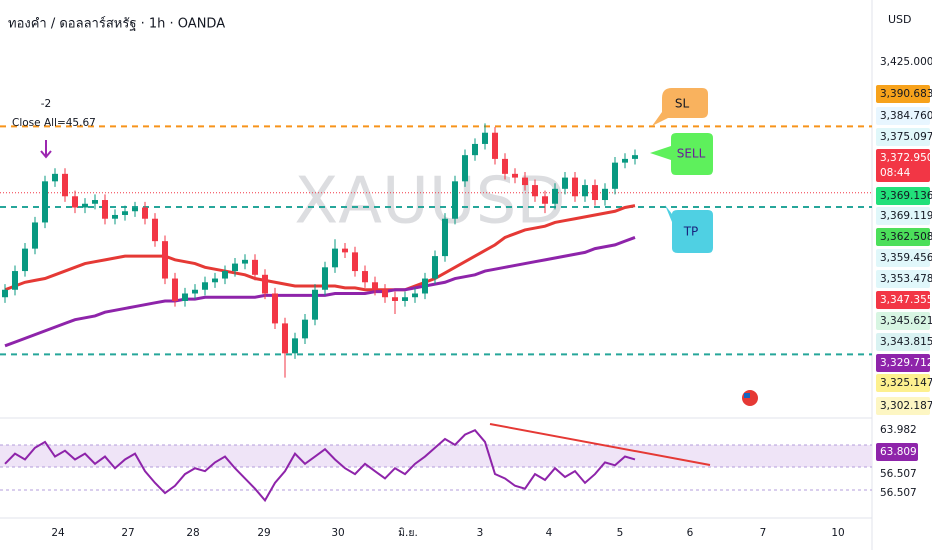  What do you see at coordinates (906, 300) in the screenshot?
I see `price-label: 3,347.355` at bounding box center [906, 300].